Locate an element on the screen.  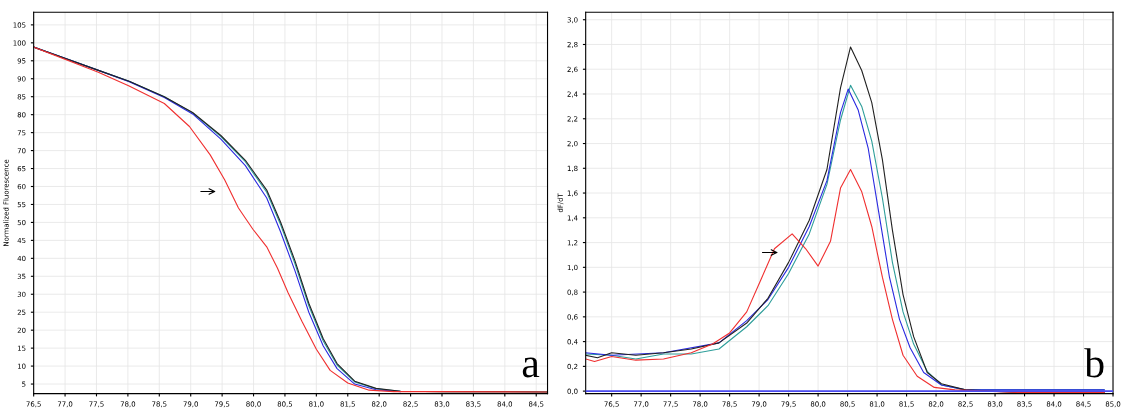
annotation: b is located at coordinates (1094, 363).